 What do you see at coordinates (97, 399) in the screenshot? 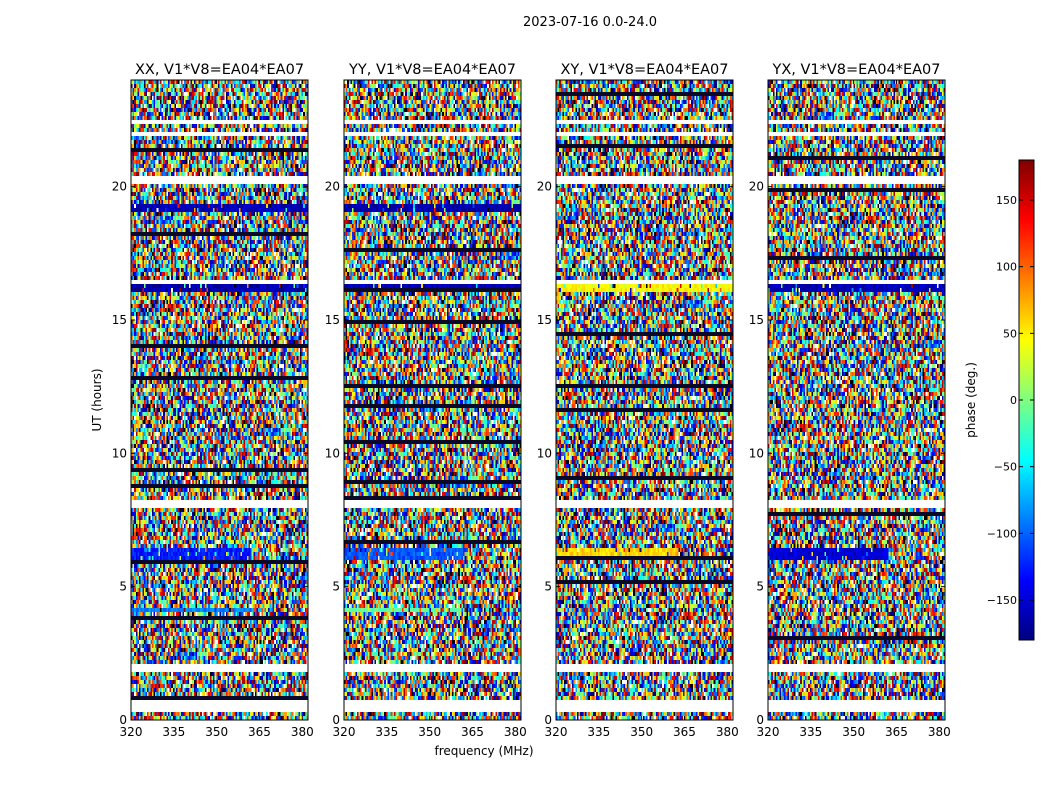
I see `y-axis-label: UT (hours)` at bounding box center [97, 399].